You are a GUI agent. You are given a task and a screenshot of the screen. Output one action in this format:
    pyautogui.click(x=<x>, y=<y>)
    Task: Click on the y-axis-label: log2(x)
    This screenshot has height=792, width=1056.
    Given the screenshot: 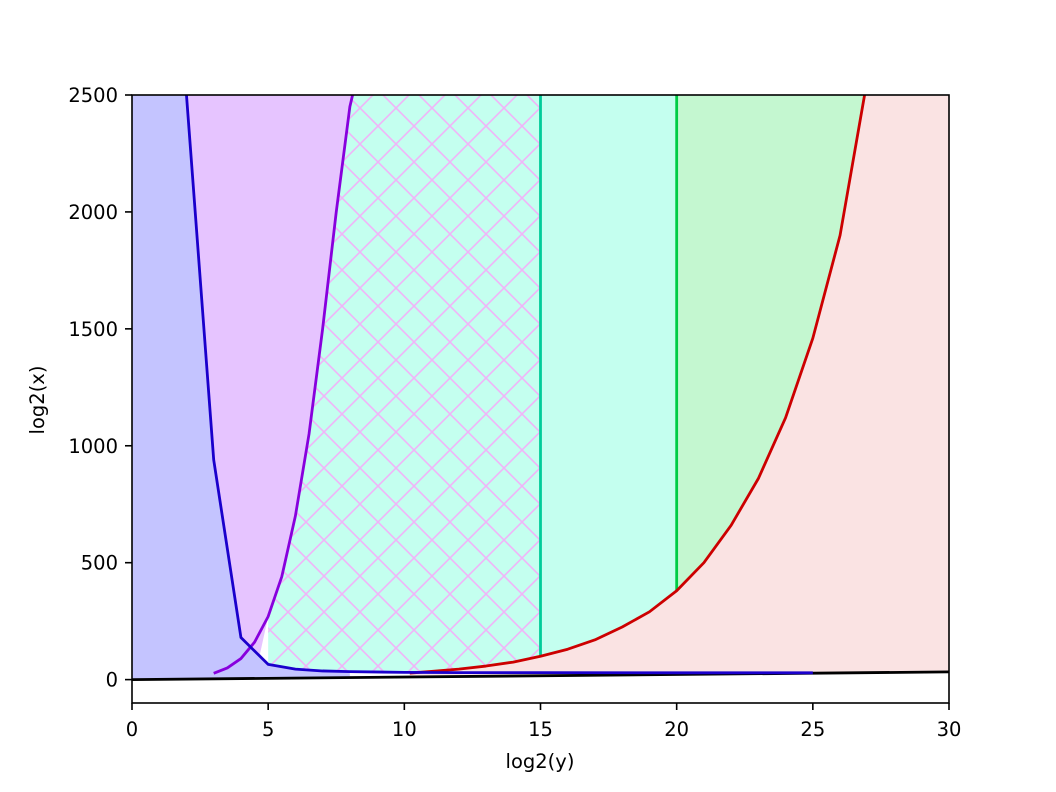 What is the action you would take?
    pyautogui.click(x=37, y=400)
    